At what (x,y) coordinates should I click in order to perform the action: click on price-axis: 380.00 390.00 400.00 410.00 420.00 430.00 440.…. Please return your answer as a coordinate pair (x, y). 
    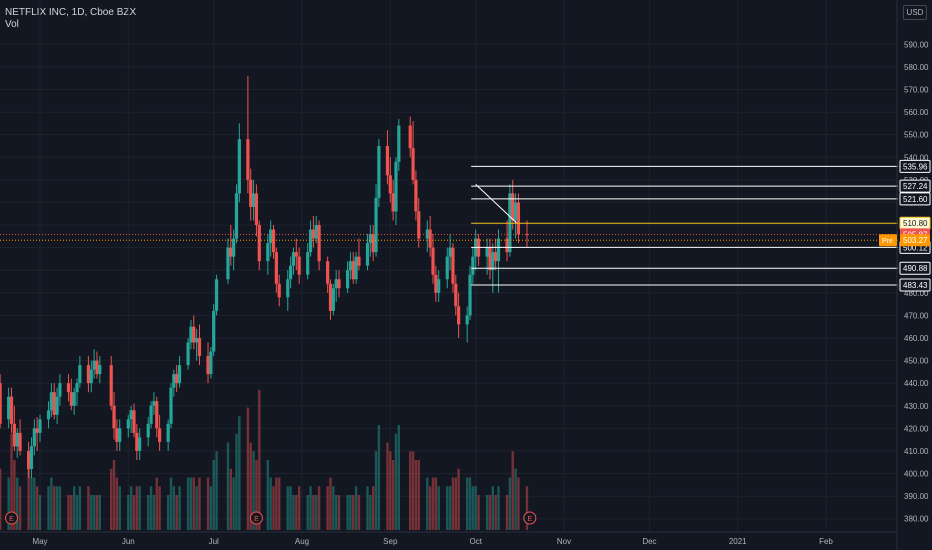
    Looking at the image, I should click on (905, 275).